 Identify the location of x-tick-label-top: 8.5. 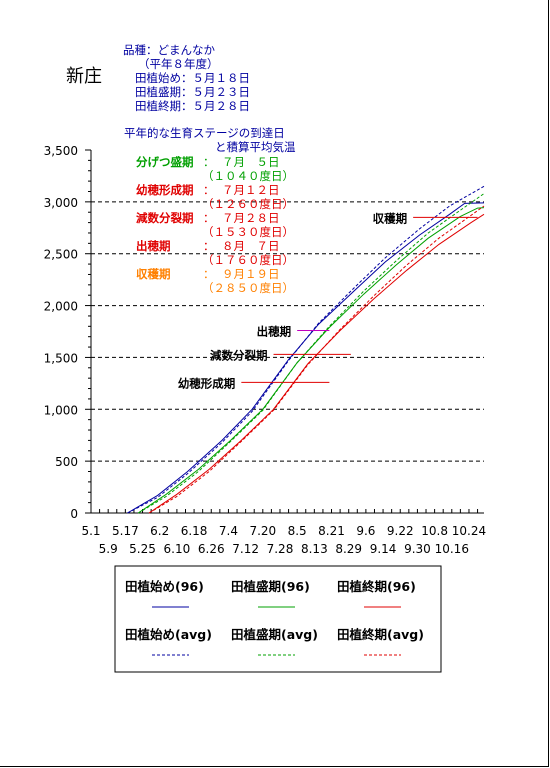
(297, 531).